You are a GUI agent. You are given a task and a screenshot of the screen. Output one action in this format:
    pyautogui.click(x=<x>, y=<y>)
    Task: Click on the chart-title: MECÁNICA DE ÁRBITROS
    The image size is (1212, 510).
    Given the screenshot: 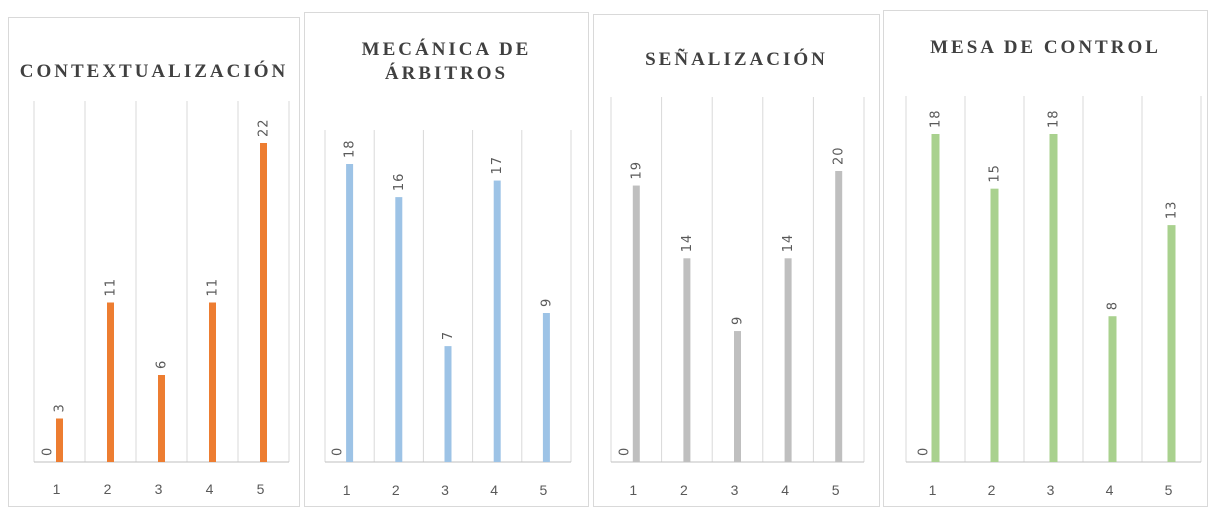 What is the action you would take?
    pyautogui.click(x=446, y=62)
    